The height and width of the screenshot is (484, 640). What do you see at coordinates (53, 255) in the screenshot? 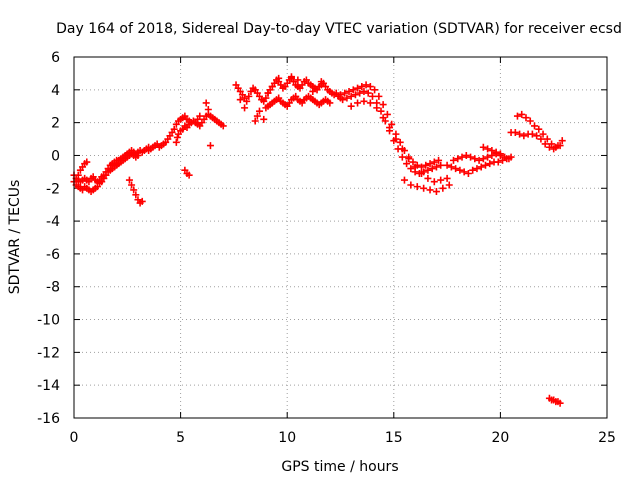
I see `y-tick-label: -6` at bounding box center [53, 255].